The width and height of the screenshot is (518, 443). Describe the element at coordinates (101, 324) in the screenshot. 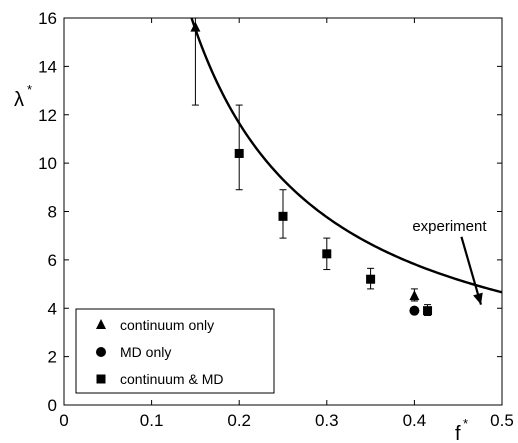

I see `legend-triangle-marker` at that location.